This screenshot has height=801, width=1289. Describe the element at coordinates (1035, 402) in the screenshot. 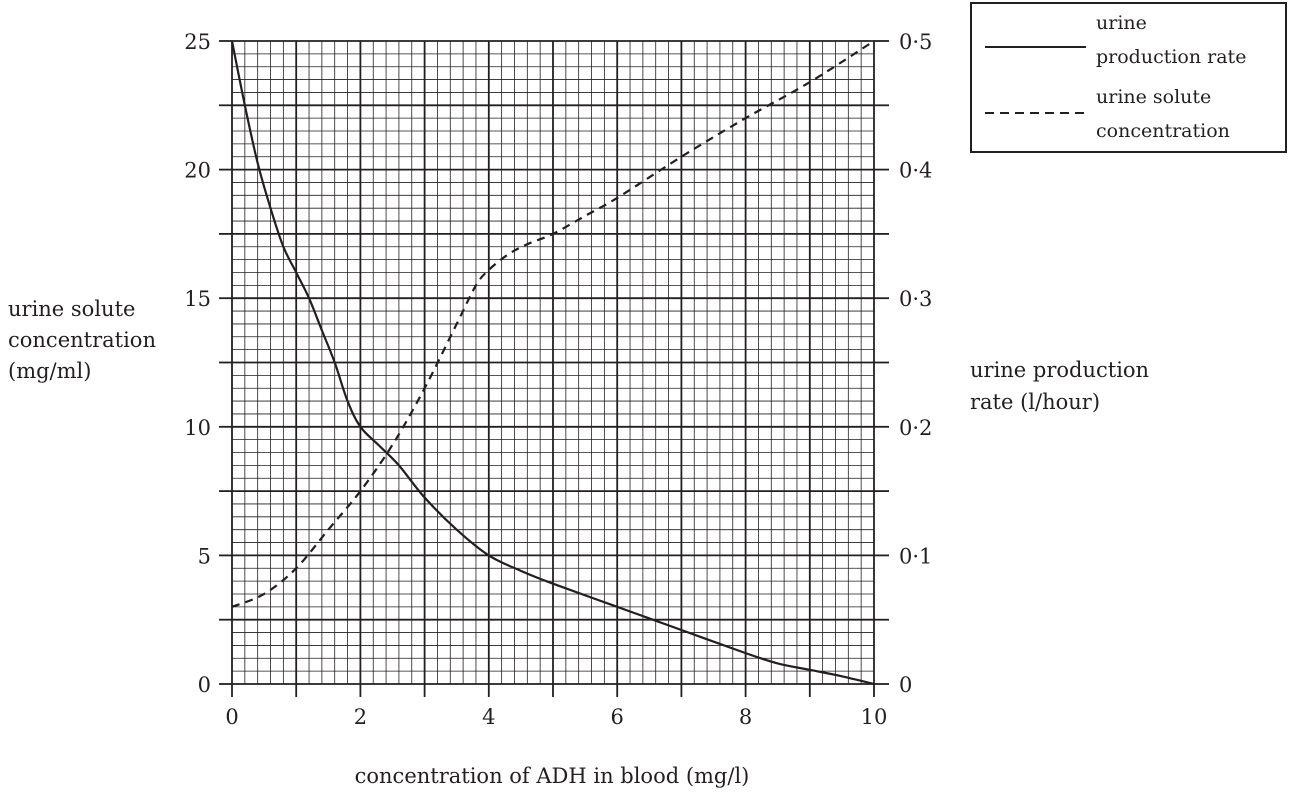

I see `y-axis-label-right-line-2: rate (l/hour)` at that location.